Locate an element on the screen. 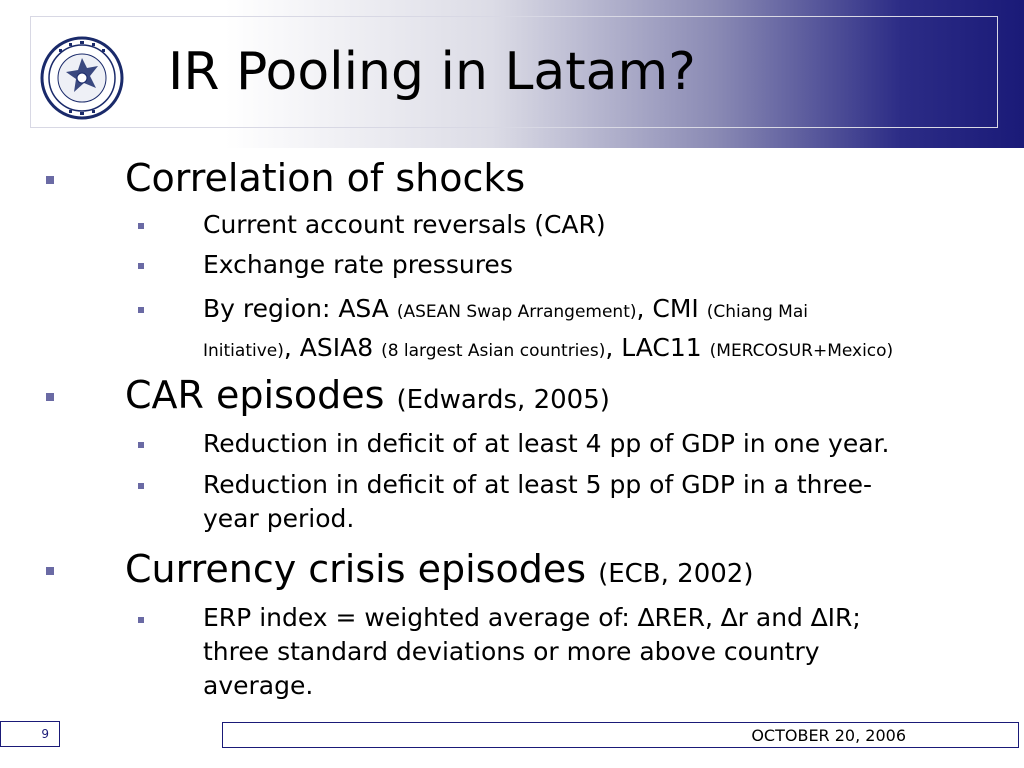 This screenshot has height=768, width=1024. bullet-currency-crisis: Currency crisis episodes (ECB, 2002) is located at coordinates (439, 571).